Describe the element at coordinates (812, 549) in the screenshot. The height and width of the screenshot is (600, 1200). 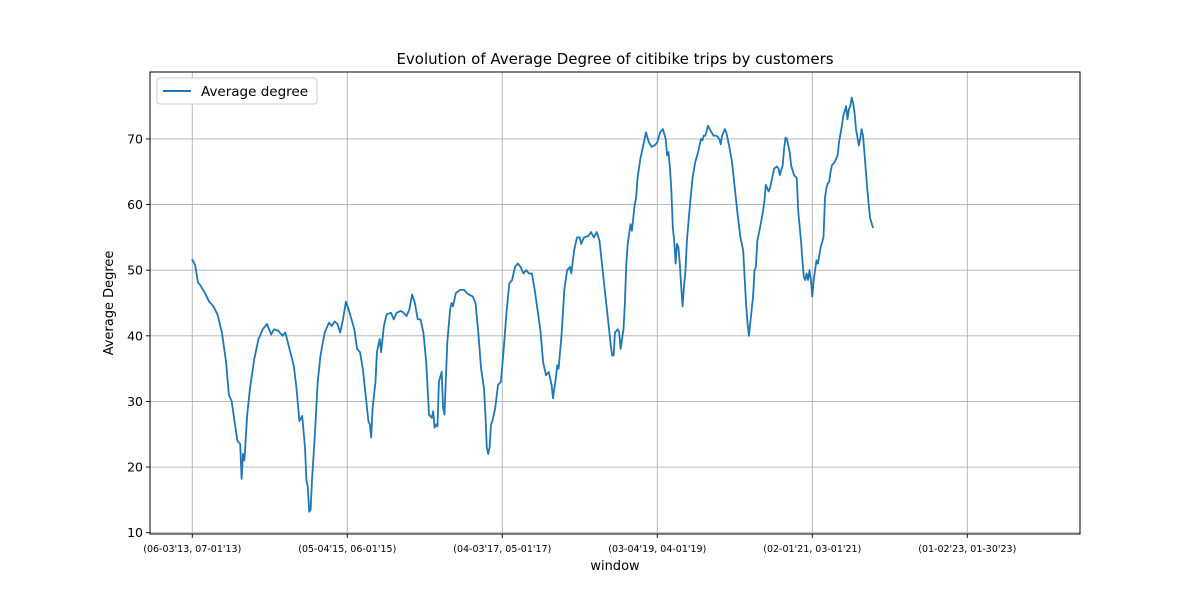
I see `x-tick-label: (02-01'21, 03-01'21)` at that location.